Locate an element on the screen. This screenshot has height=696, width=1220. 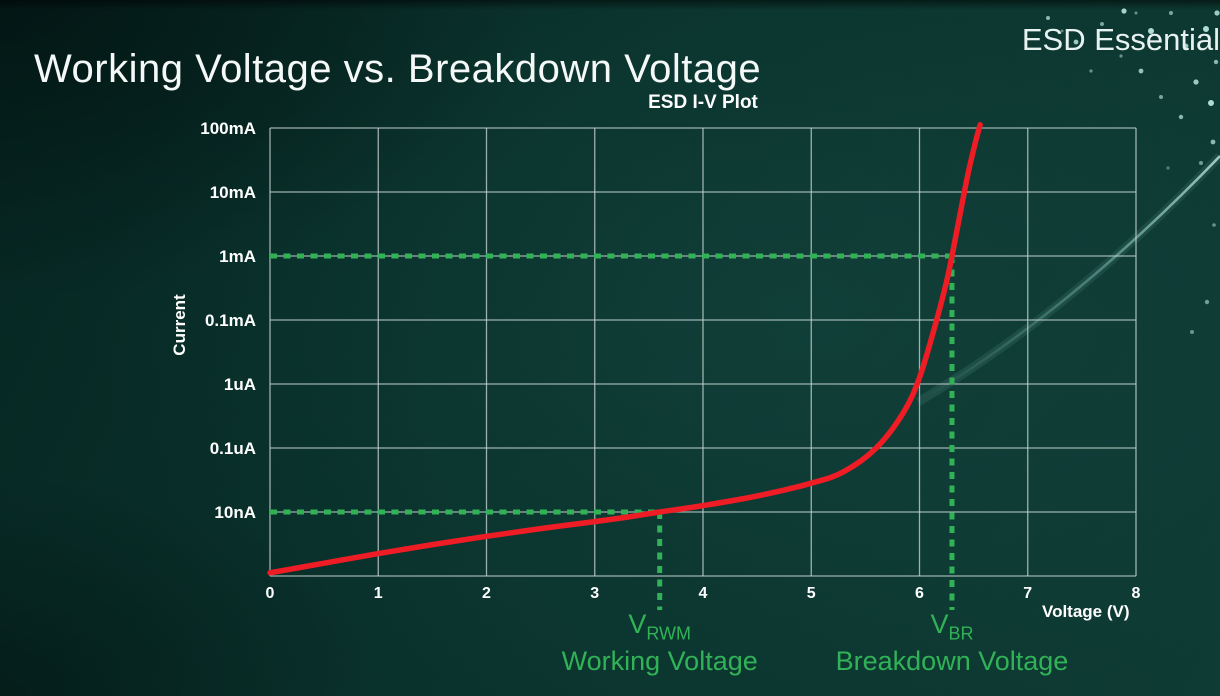
decorative-curve is located at coordinates (1068, 279).